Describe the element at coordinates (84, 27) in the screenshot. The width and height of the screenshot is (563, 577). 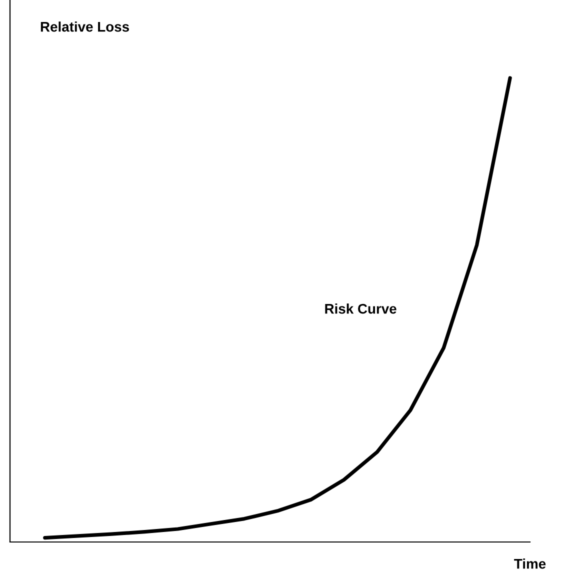
I see `y-axis-title: Relative Loss` at that location.